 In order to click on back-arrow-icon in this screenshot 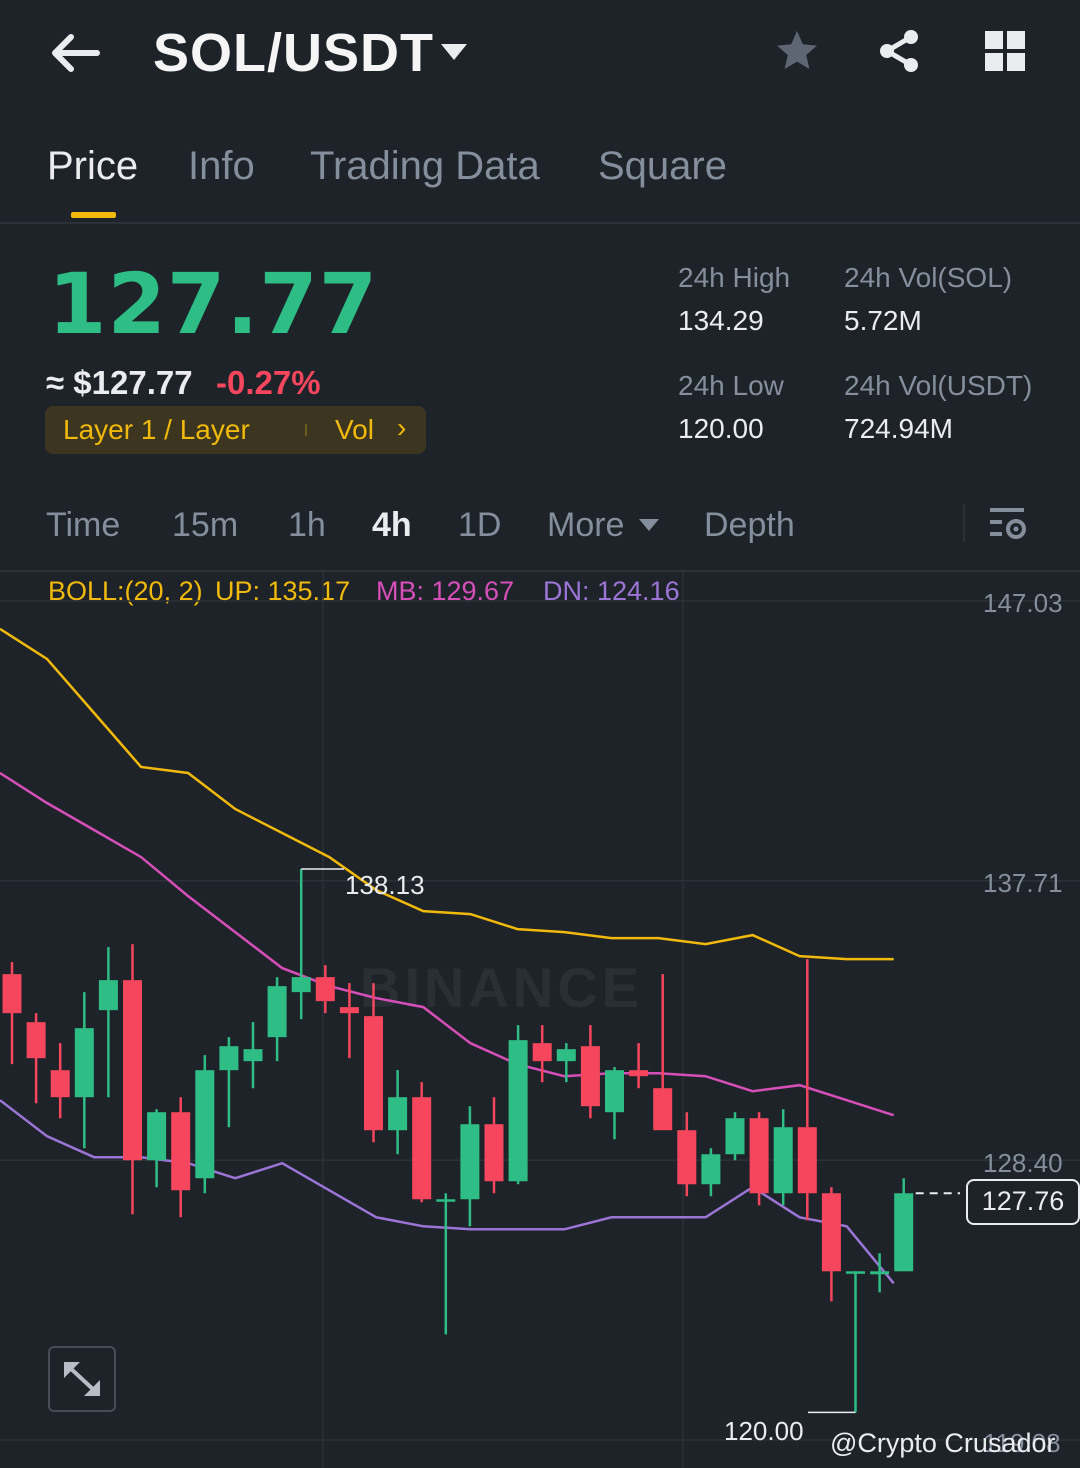, I will do `click(75, 53)`.